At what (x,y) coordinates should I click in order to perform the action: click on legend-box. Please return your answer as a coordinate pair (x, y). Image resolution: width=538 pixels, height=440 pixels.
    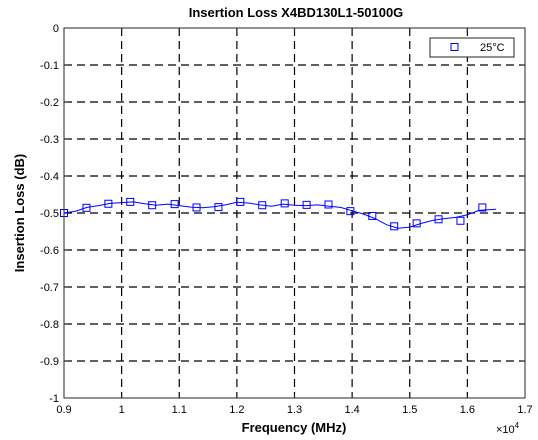
    Looking at the image, I should click on (472, 47).